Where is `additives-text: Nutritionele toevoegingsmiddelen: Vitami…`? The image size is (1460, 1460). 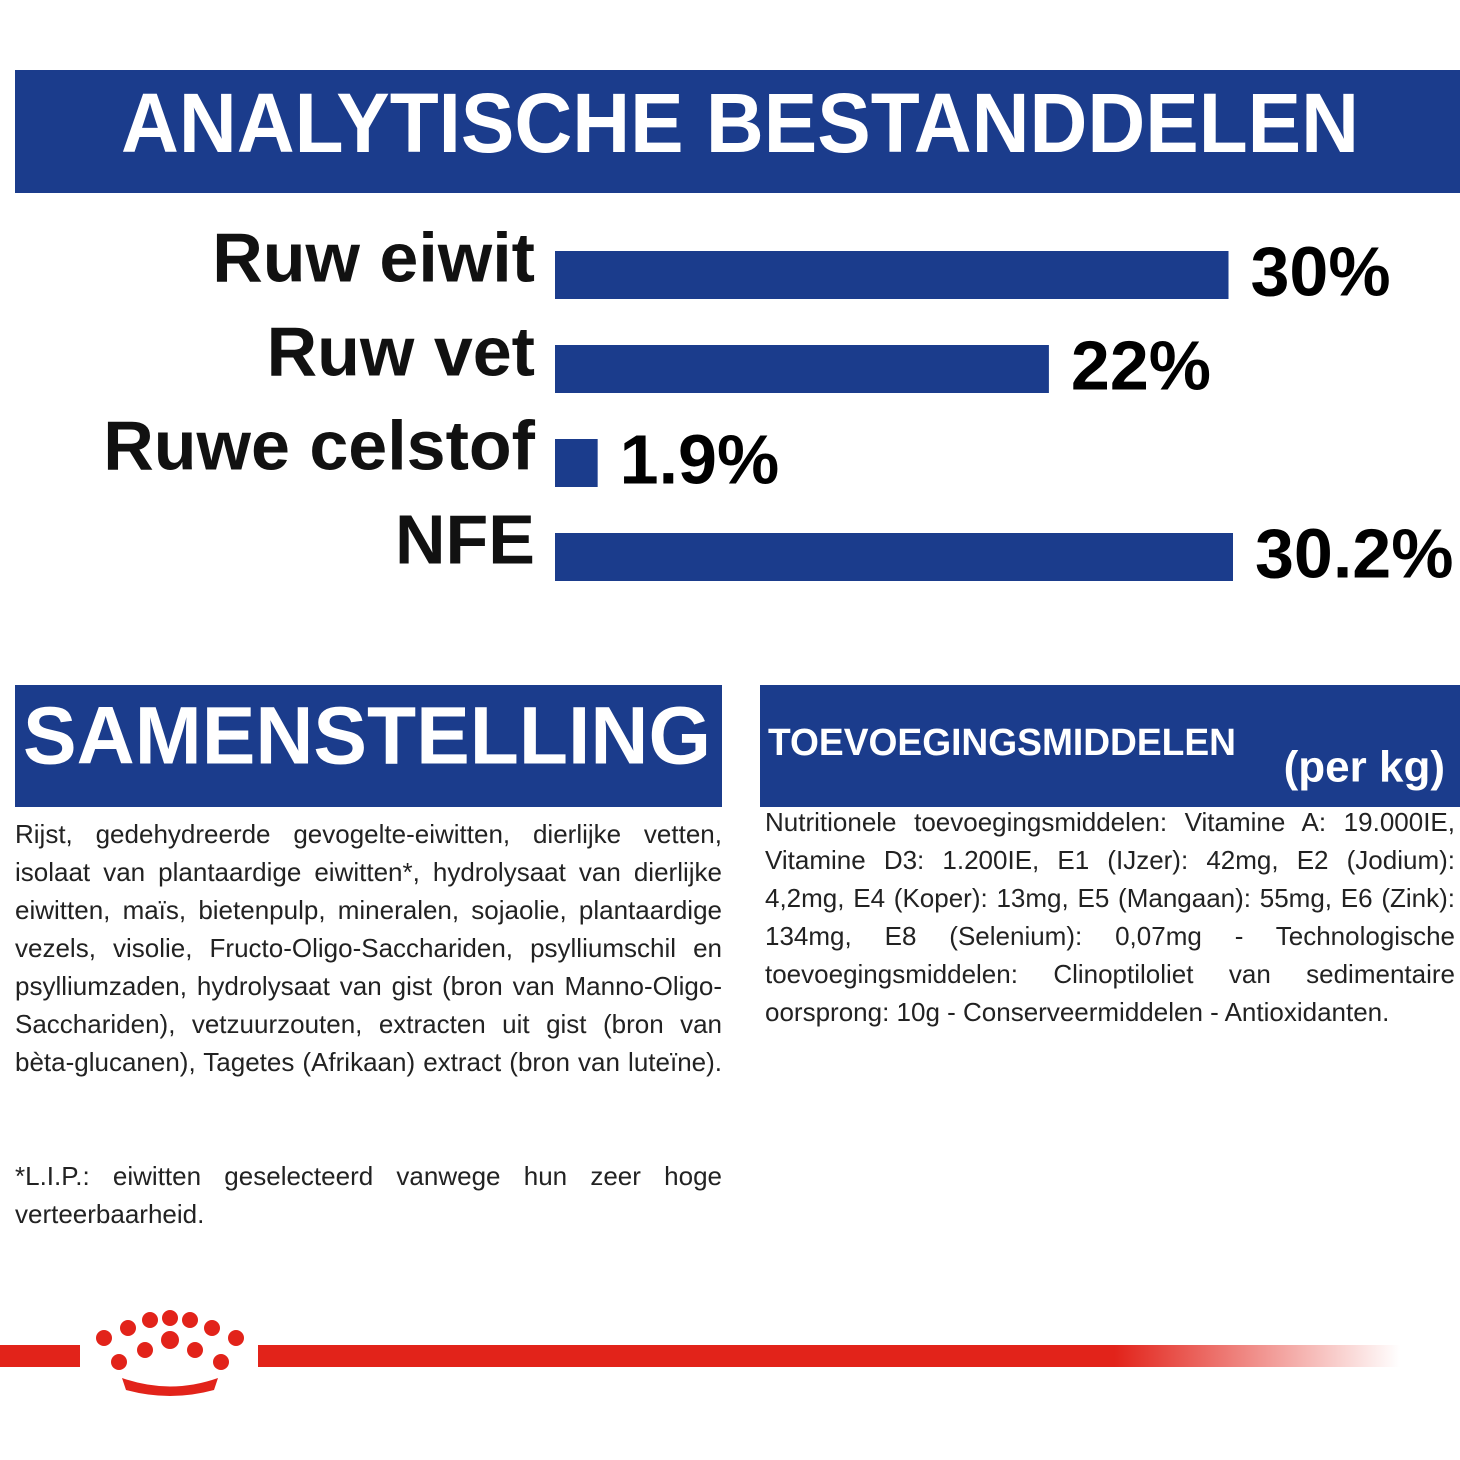 additives-text: Nutritionele toevoegingsmiddelen: Vitami… is located at coordinates (1110, 917).